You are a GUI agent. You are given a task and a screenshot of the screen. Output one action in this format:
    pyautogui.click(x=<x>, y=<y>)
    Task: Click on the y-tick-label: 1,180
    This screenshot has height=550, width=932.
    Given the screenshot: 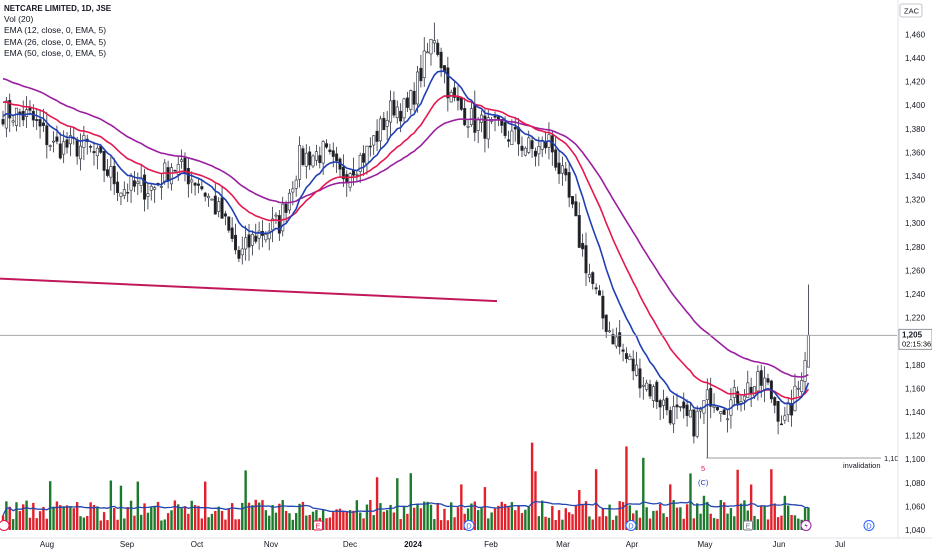 What is the action you would take?
    pyautogui.click(x=915, y=365)
    